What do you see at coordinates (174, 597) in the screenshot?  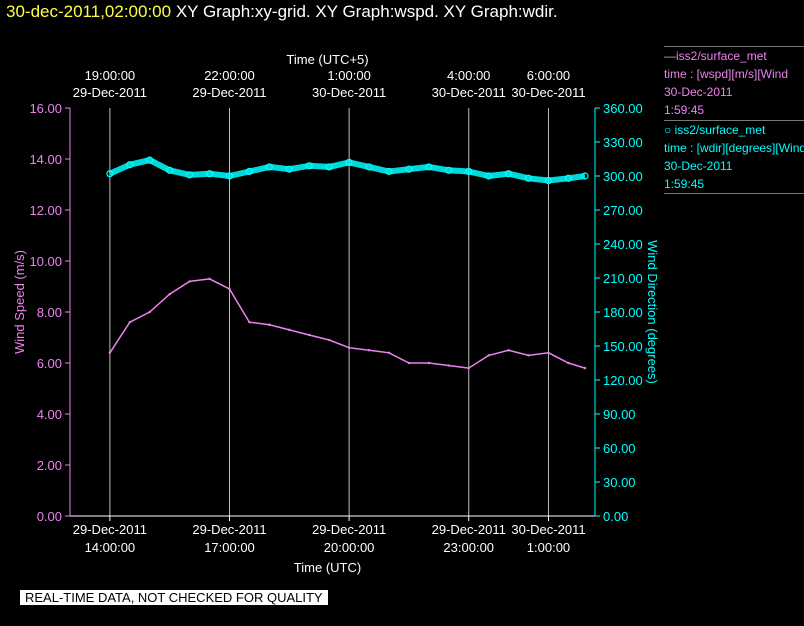 I see `quality-warning: REAL-TIME DATA, NOT CHECKED FOR QUALITY` at bounding box center [174, 597].